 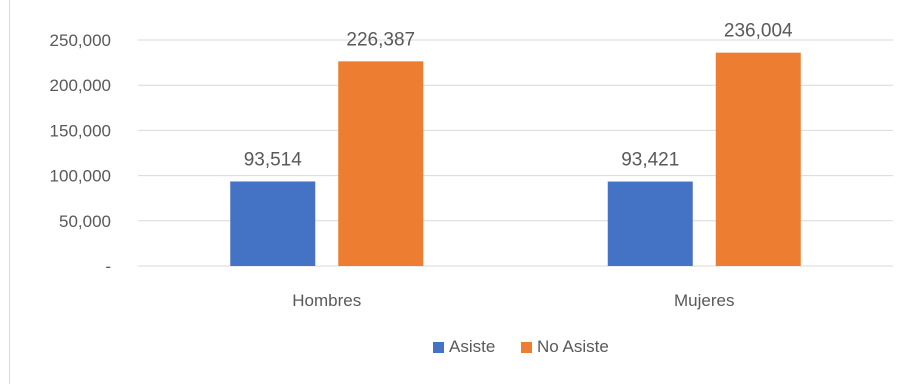 I want to click on legend: Asiste No Asiste, so click(x=521, y=346).